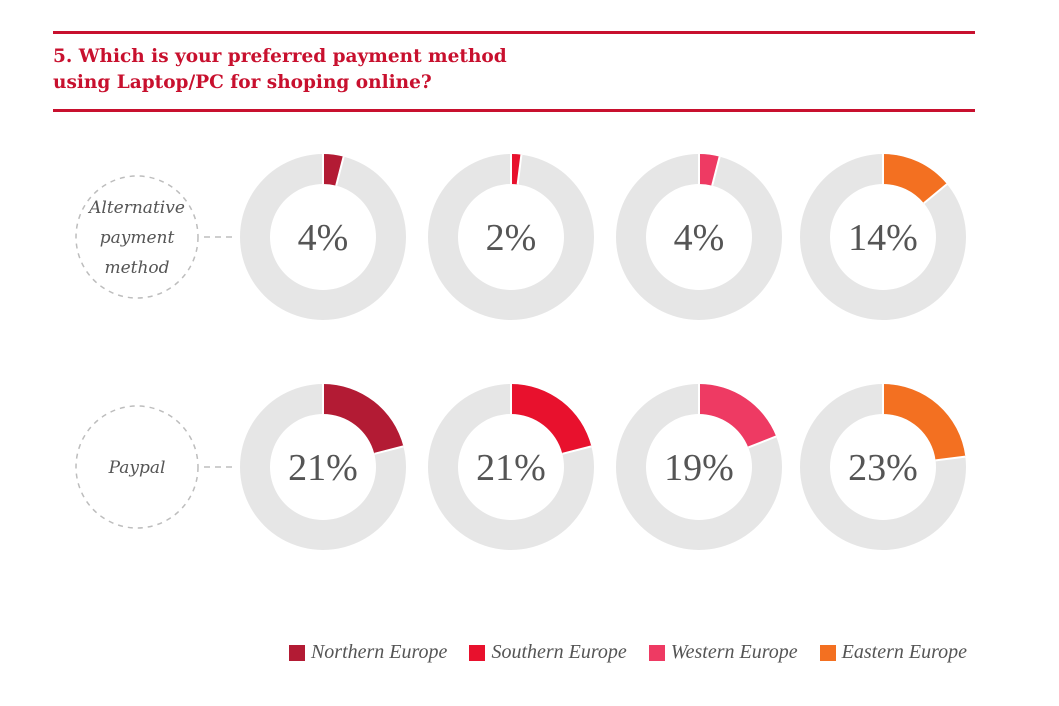 This screenshot has height=706, width=1059. I want to click on row-label-paypal-line-1: Paypal, so click(137, 468).